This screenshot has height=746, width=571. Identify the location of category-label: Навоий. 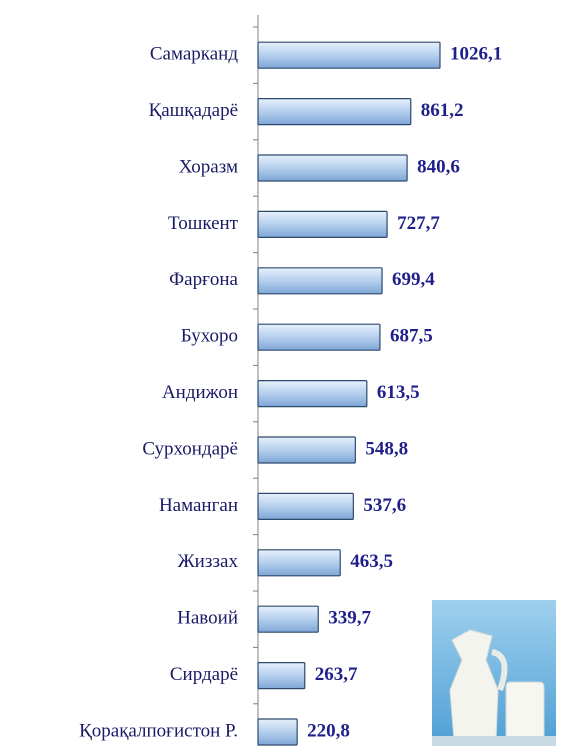
(207, 618).